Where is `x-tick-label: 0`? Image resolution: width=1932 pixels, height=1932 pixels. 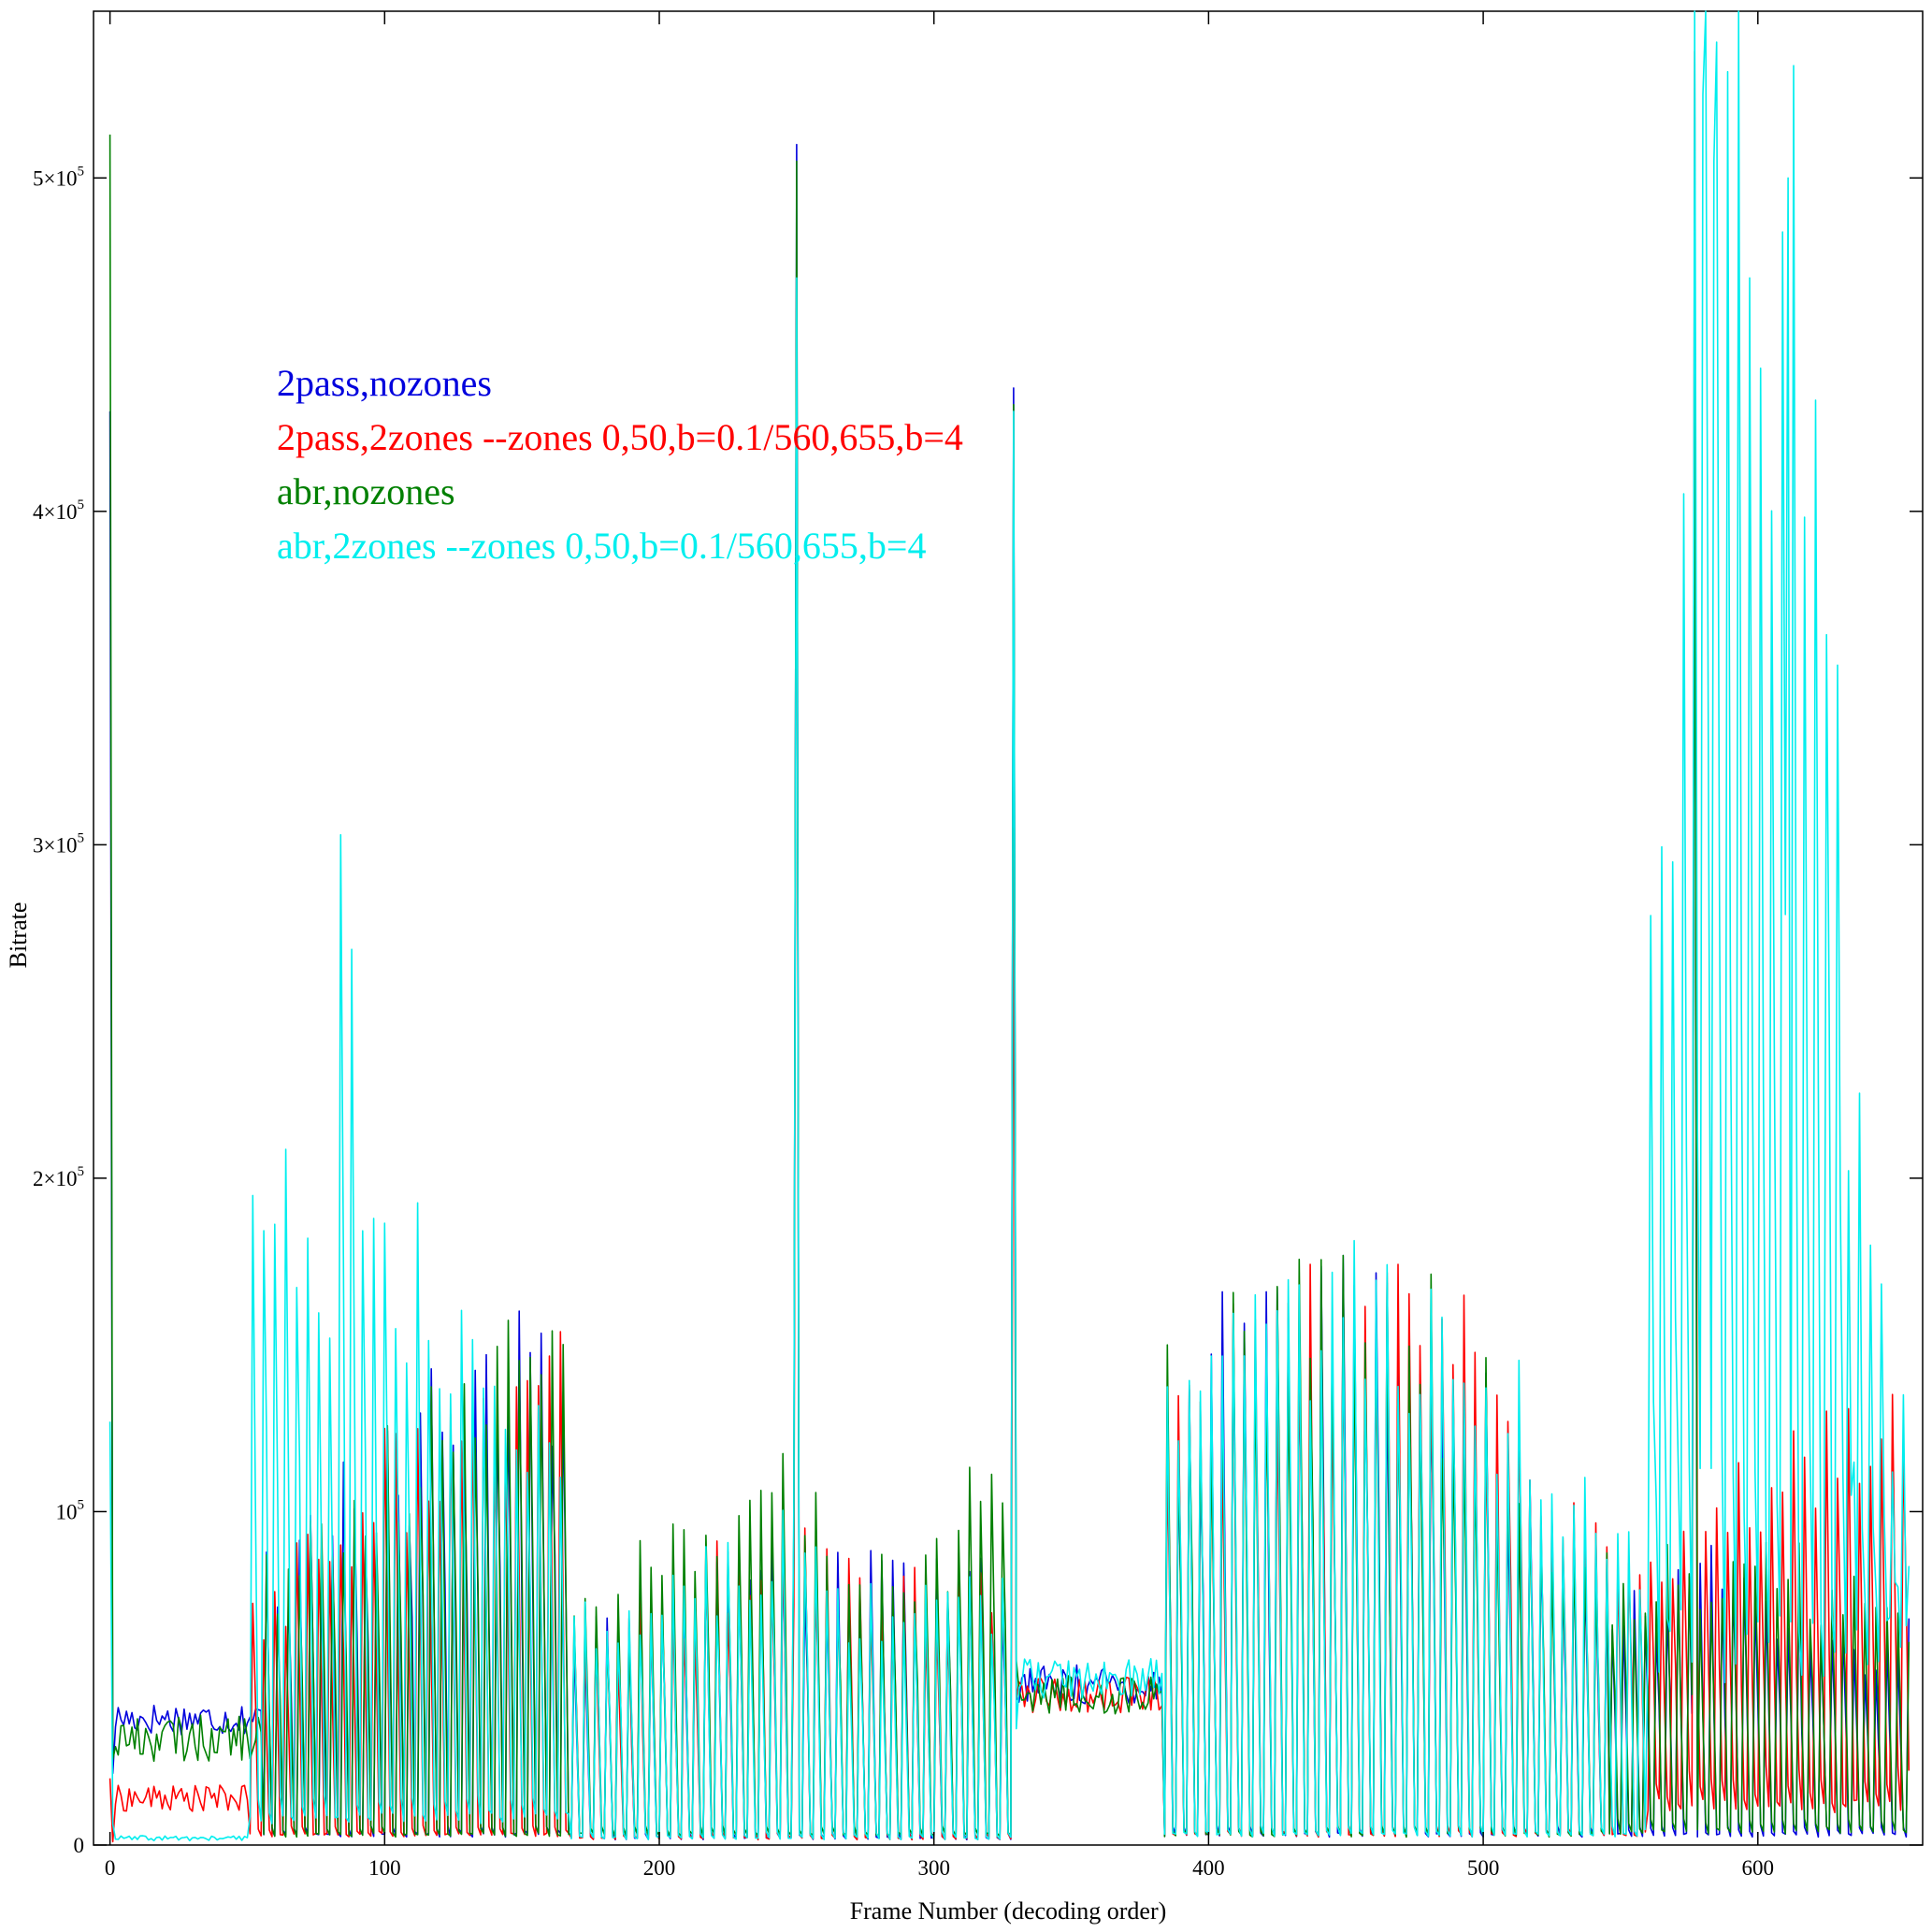 x-tick-label: 0 is located at coordinates (110, 1868).